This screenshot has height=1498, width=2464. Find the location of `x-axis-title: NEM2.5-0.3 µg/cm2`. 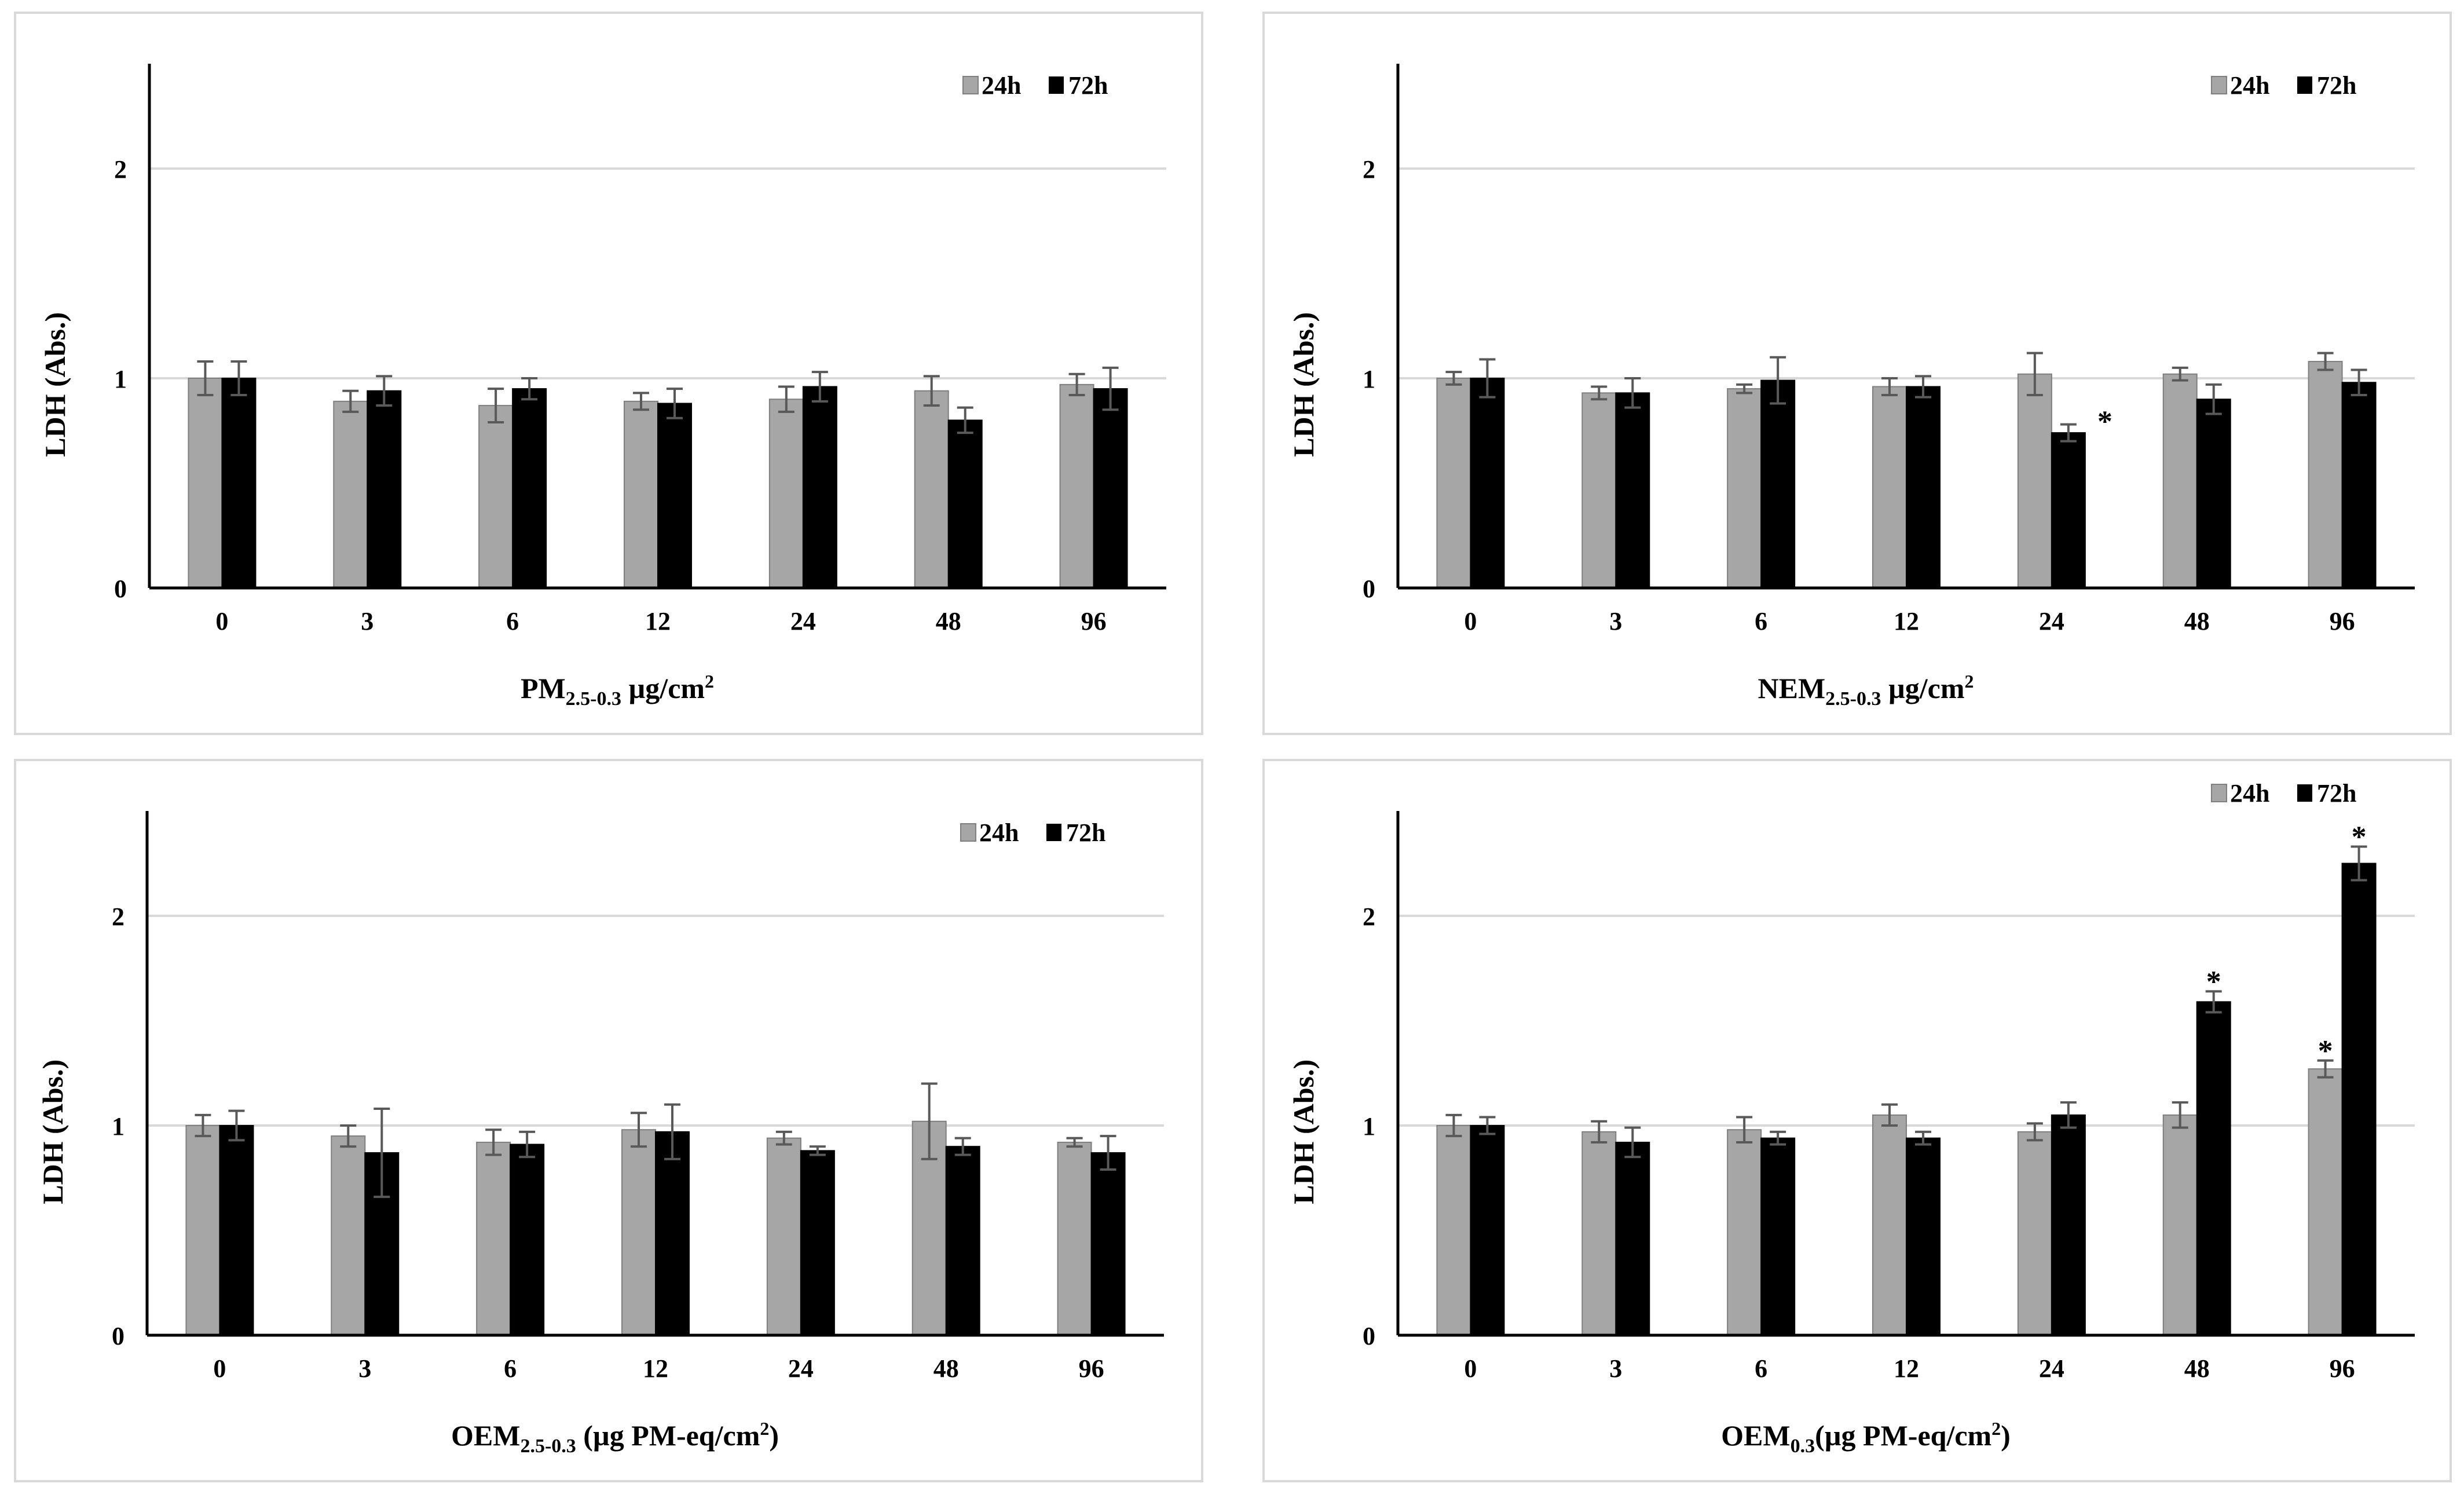

x-axis-title: NEM2.5-0.3 µg/cm2 is located at coordinates (1866, 690).